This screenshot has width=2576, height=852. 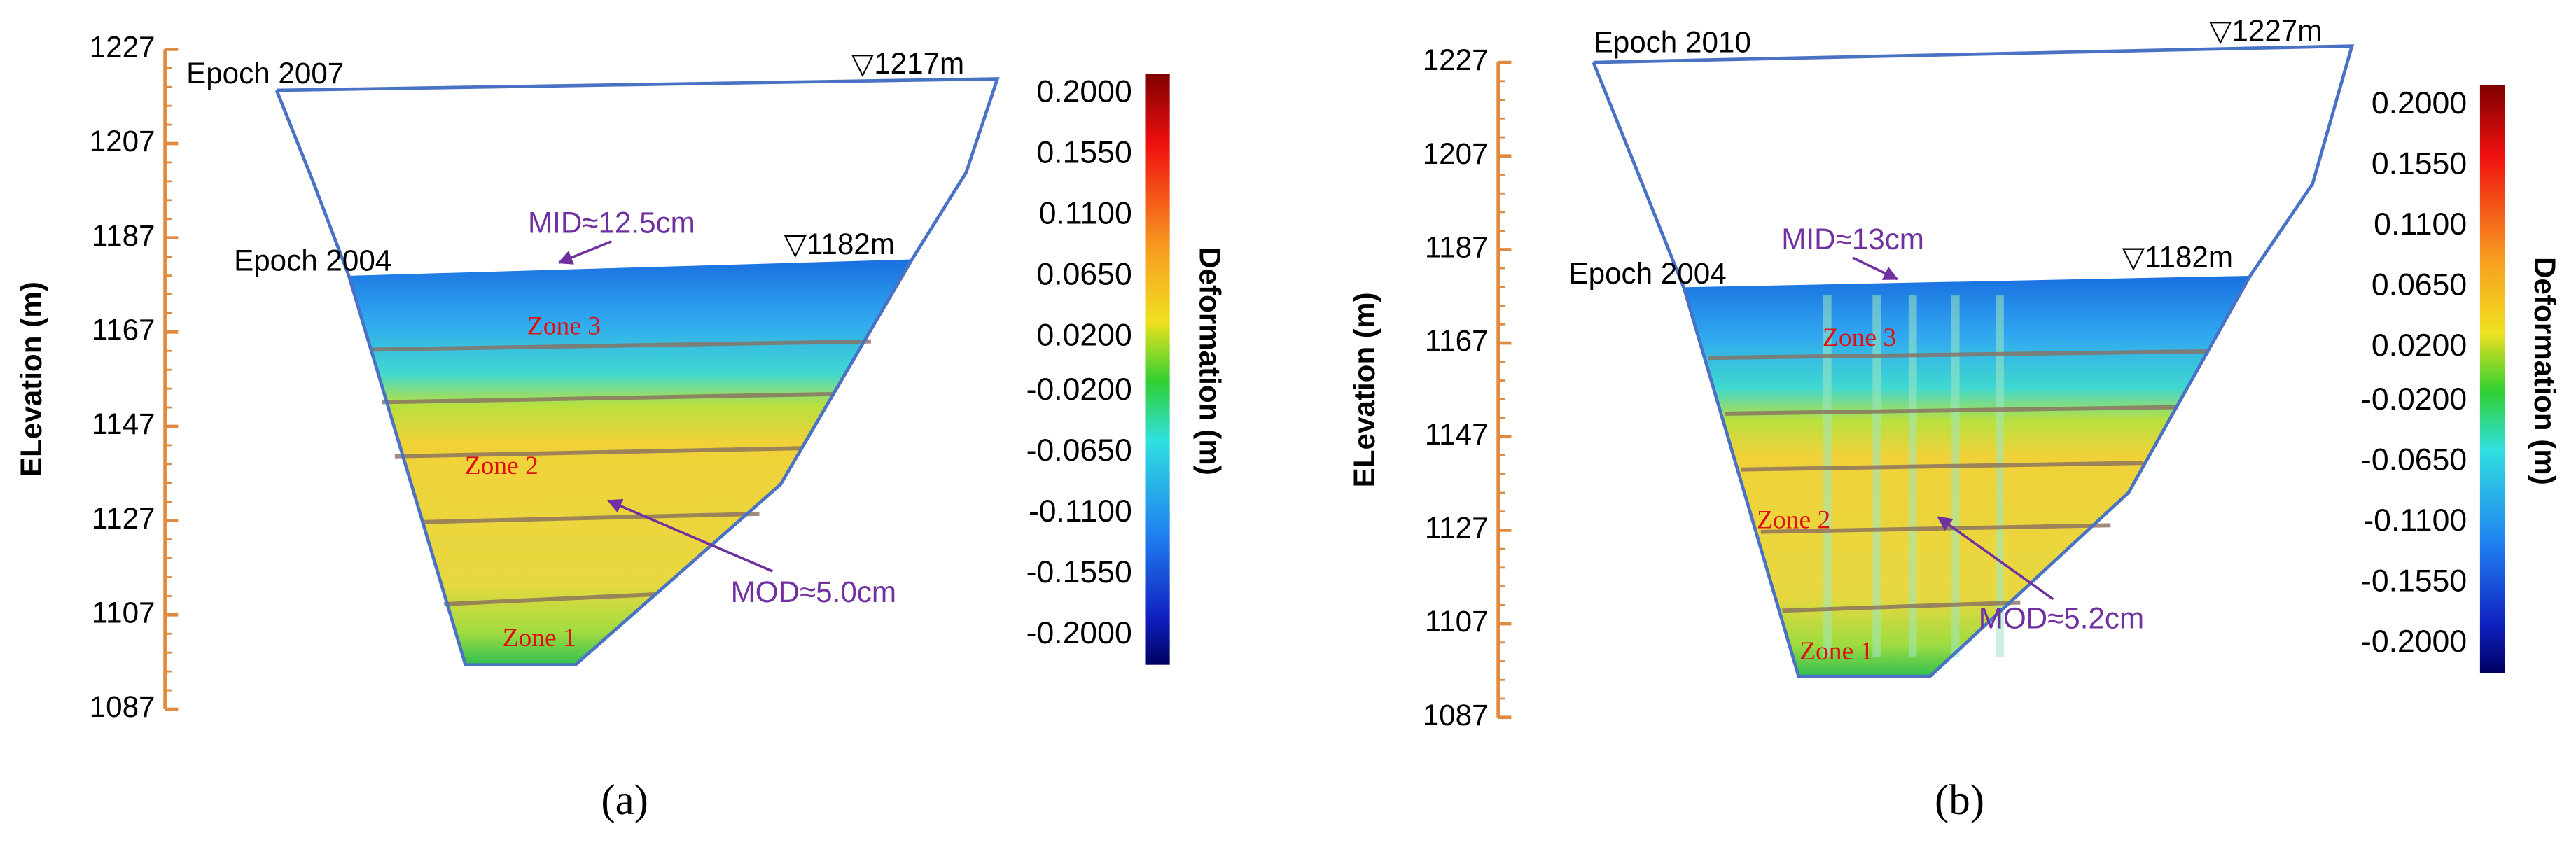 What do you see at coordinates (907, 63) in the screenshot?
I see `level-label: ▽1217m` at bounding box center [907, 63].